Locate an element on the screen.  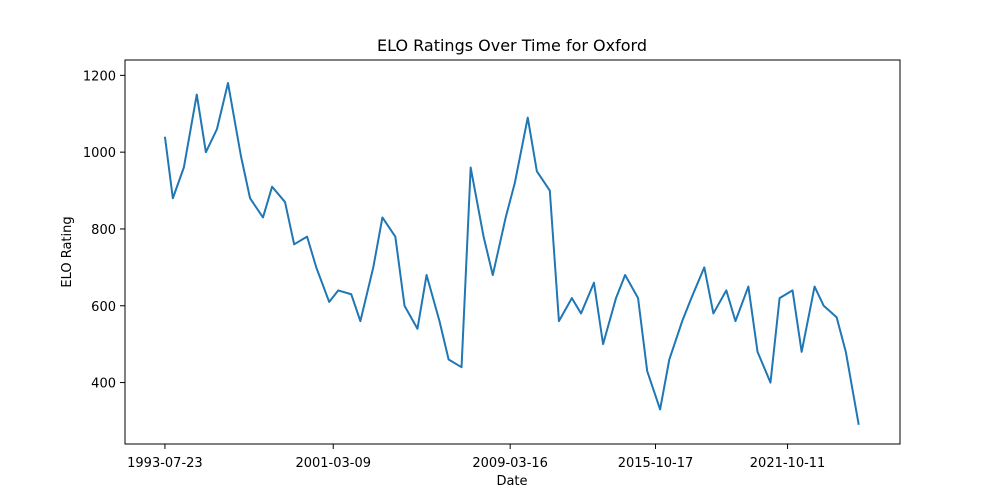
y-tick-label: 1200 is located at coordinates (99, 76).